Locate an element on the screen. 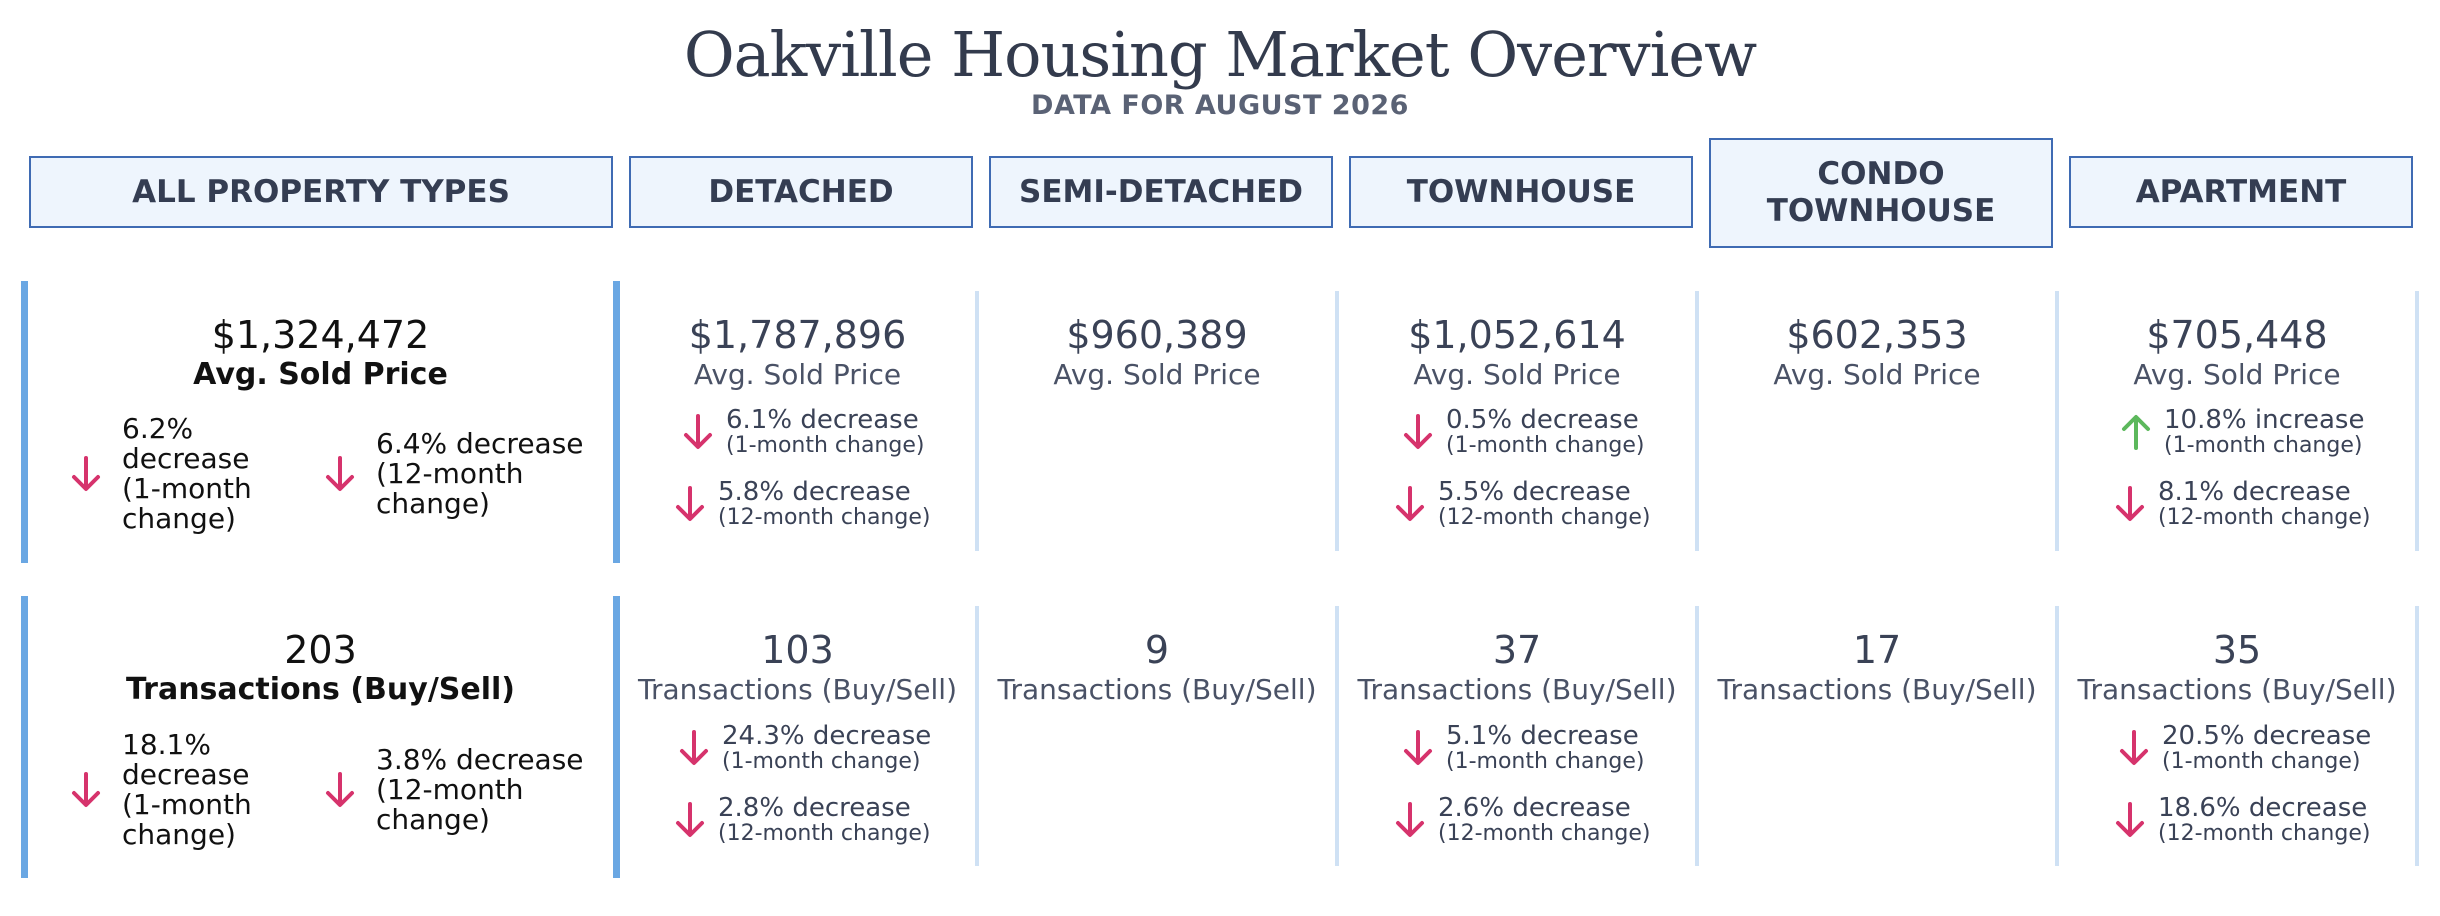  price-card-all: $1,324,472 Avg. Sold Price is located at coordinates (320, 352).